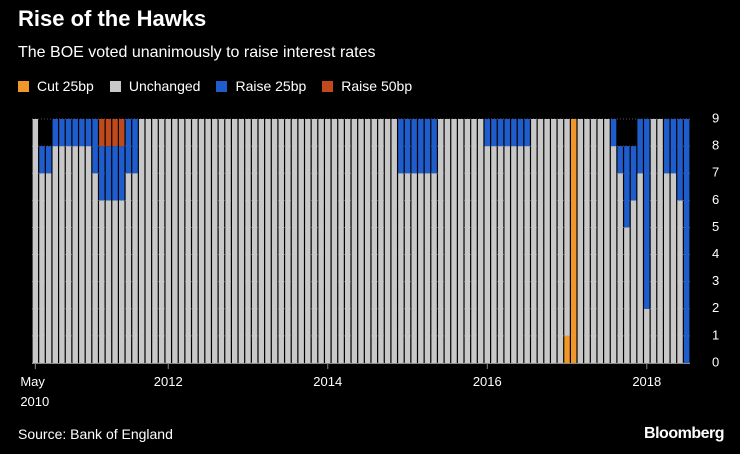 This screenshot has width=740, height=454. I want to click on legend-swatch, so click(222, 86).